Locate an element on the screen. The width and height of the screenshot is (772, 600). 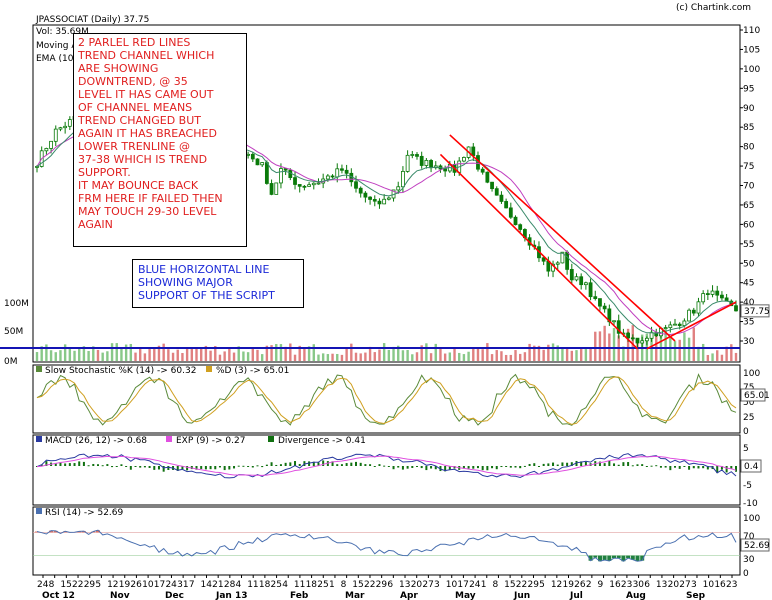
price-tick-label: 55 is located at coordinates (748, 245).